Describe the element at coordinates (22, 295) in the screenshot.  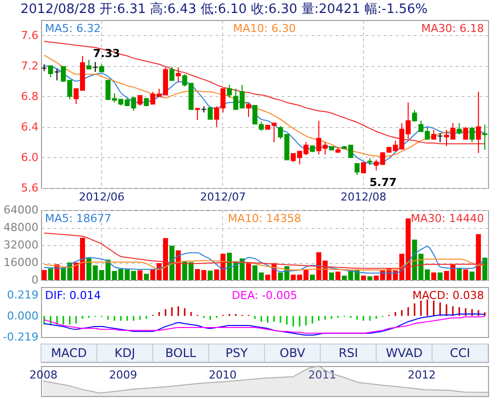
I see `y-tick-label: 0.219` at that location.